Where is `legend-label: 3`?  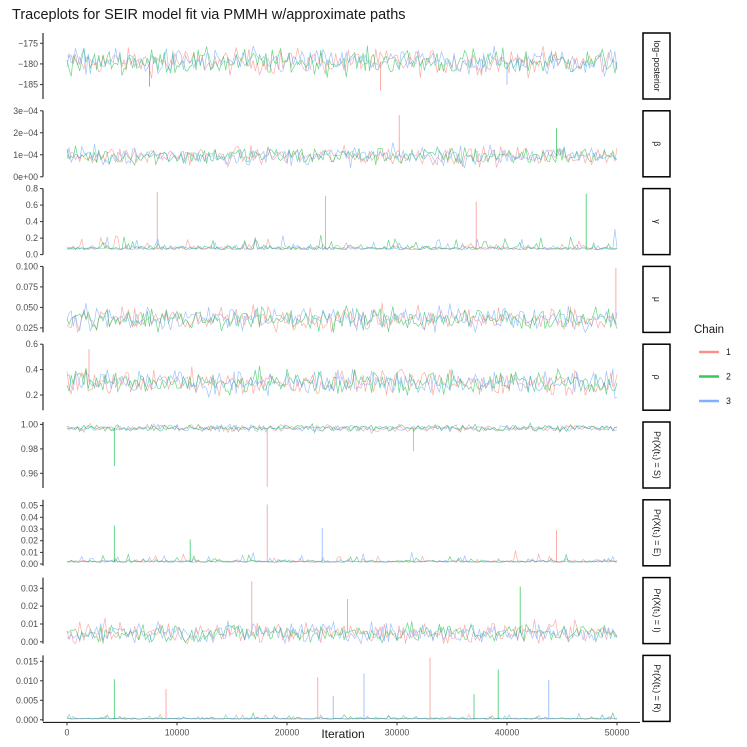 legend-label: 3 is located at coordinates (728, 401).